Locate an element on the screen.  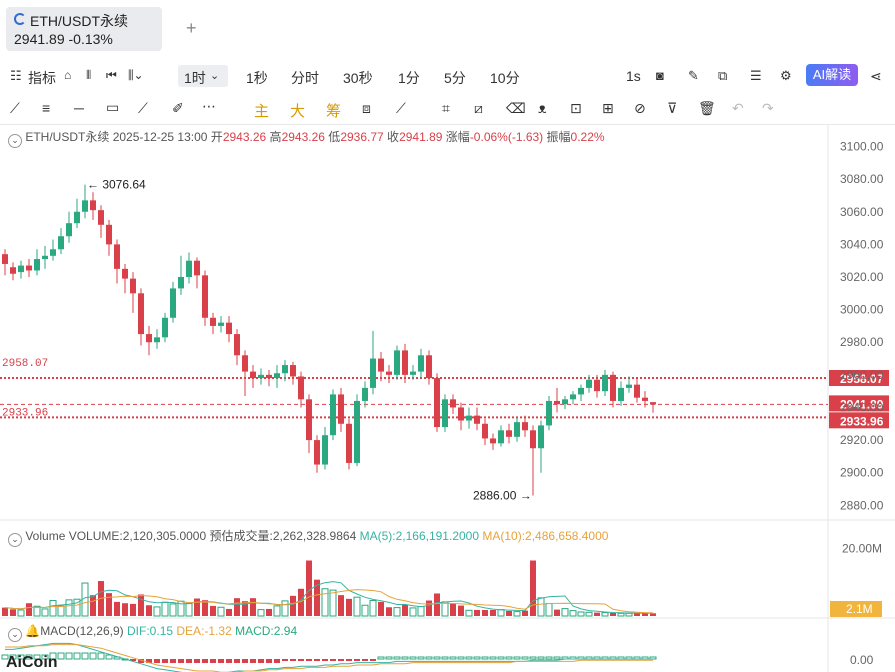
symbol-tab: ETH/USDT永续 2941.89 -0.13% is located at coordinates (84, 29).